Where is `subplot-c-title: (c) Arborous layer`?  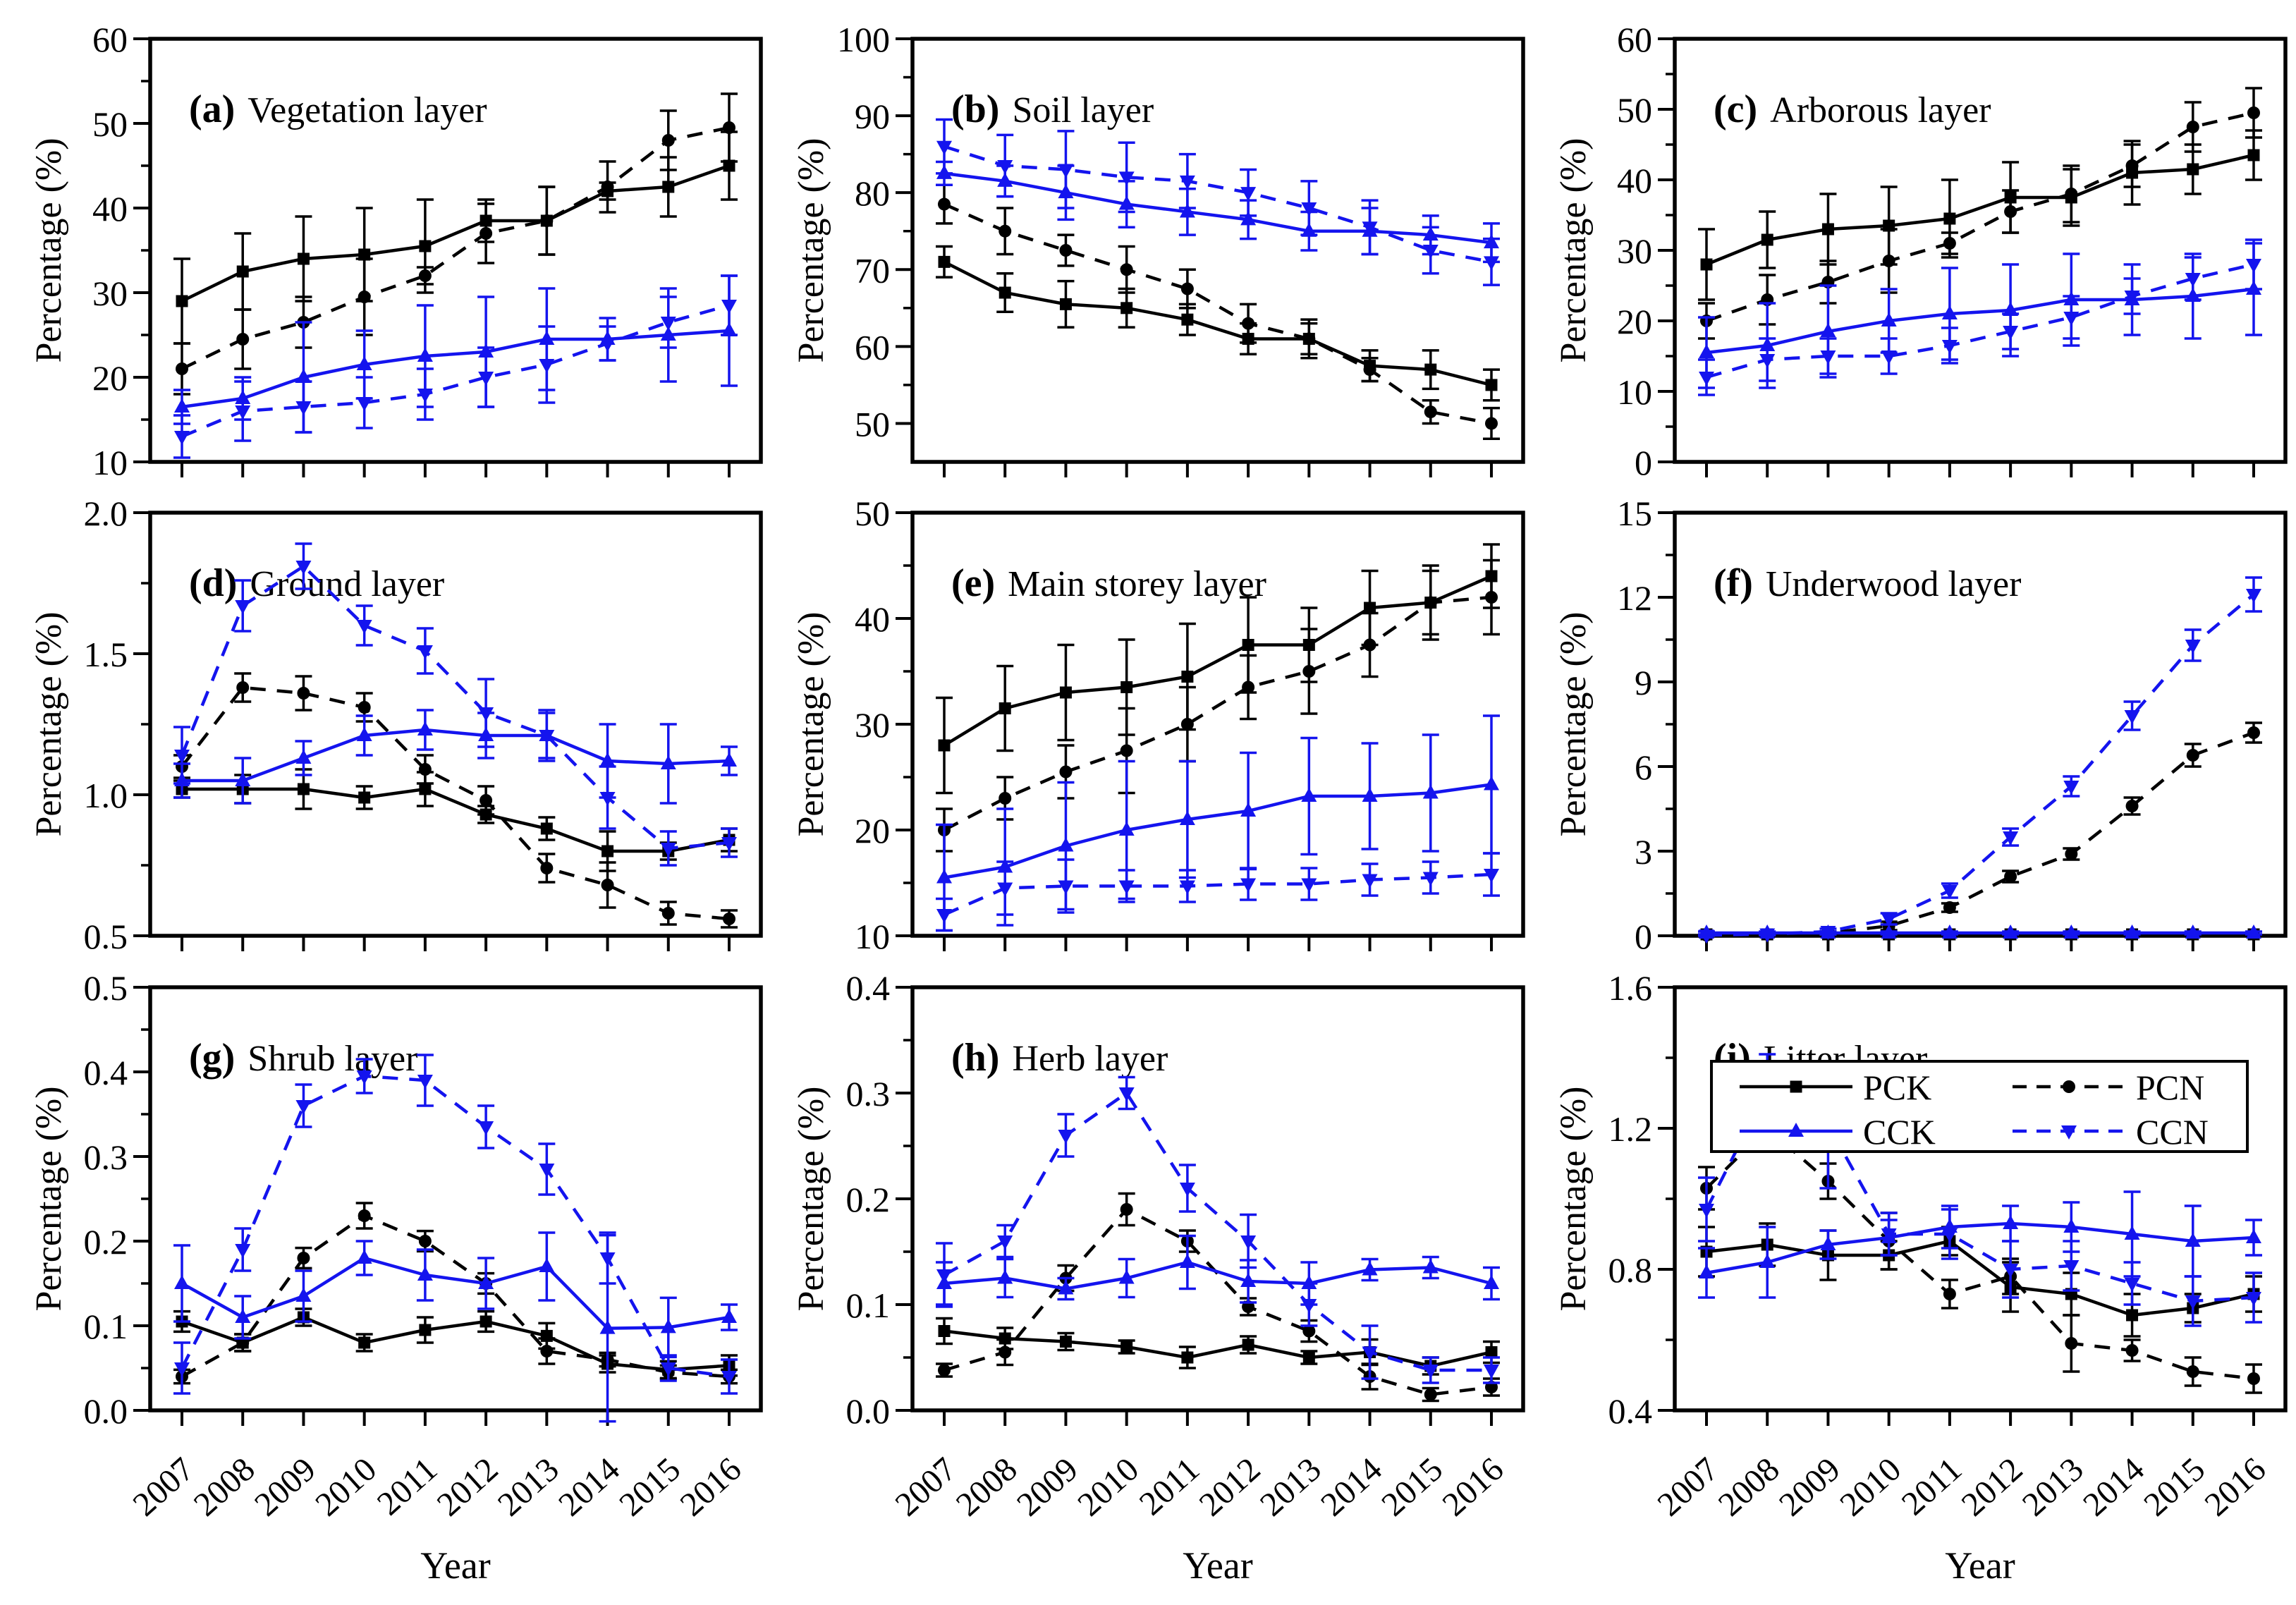
subplot-c-title: (c) Arborous layer is located at coordinates (1852, 109).